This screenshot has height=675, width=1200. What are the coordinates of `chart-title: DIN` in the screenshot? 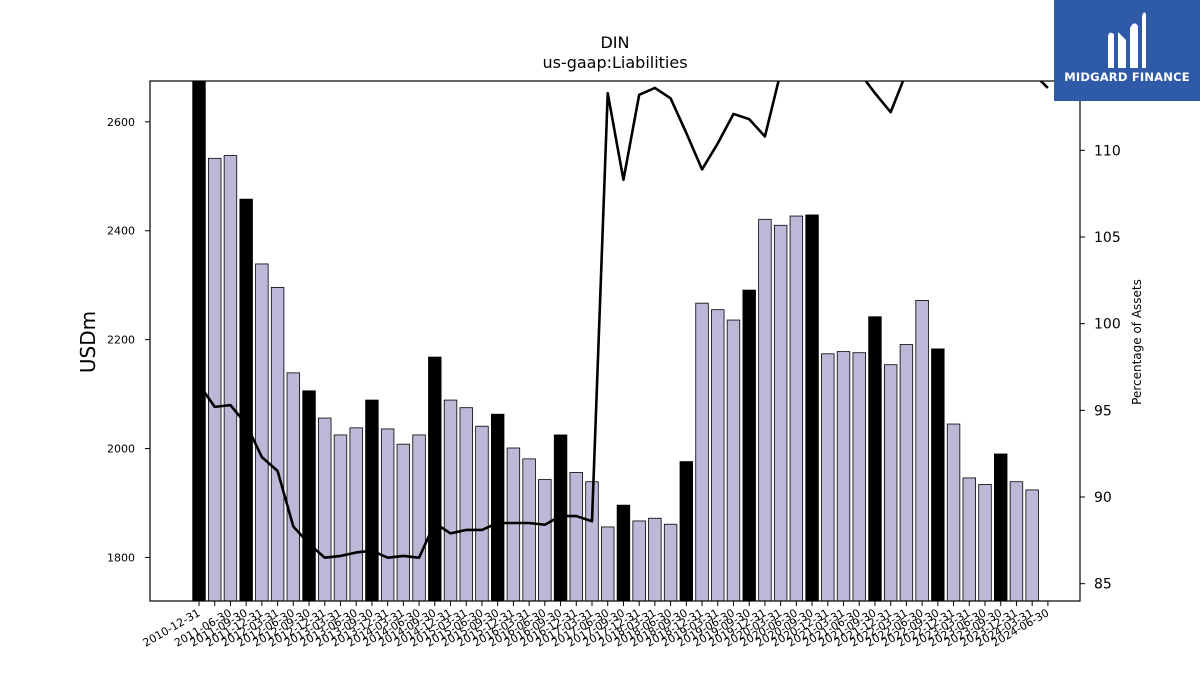 It's located at (614, 42).